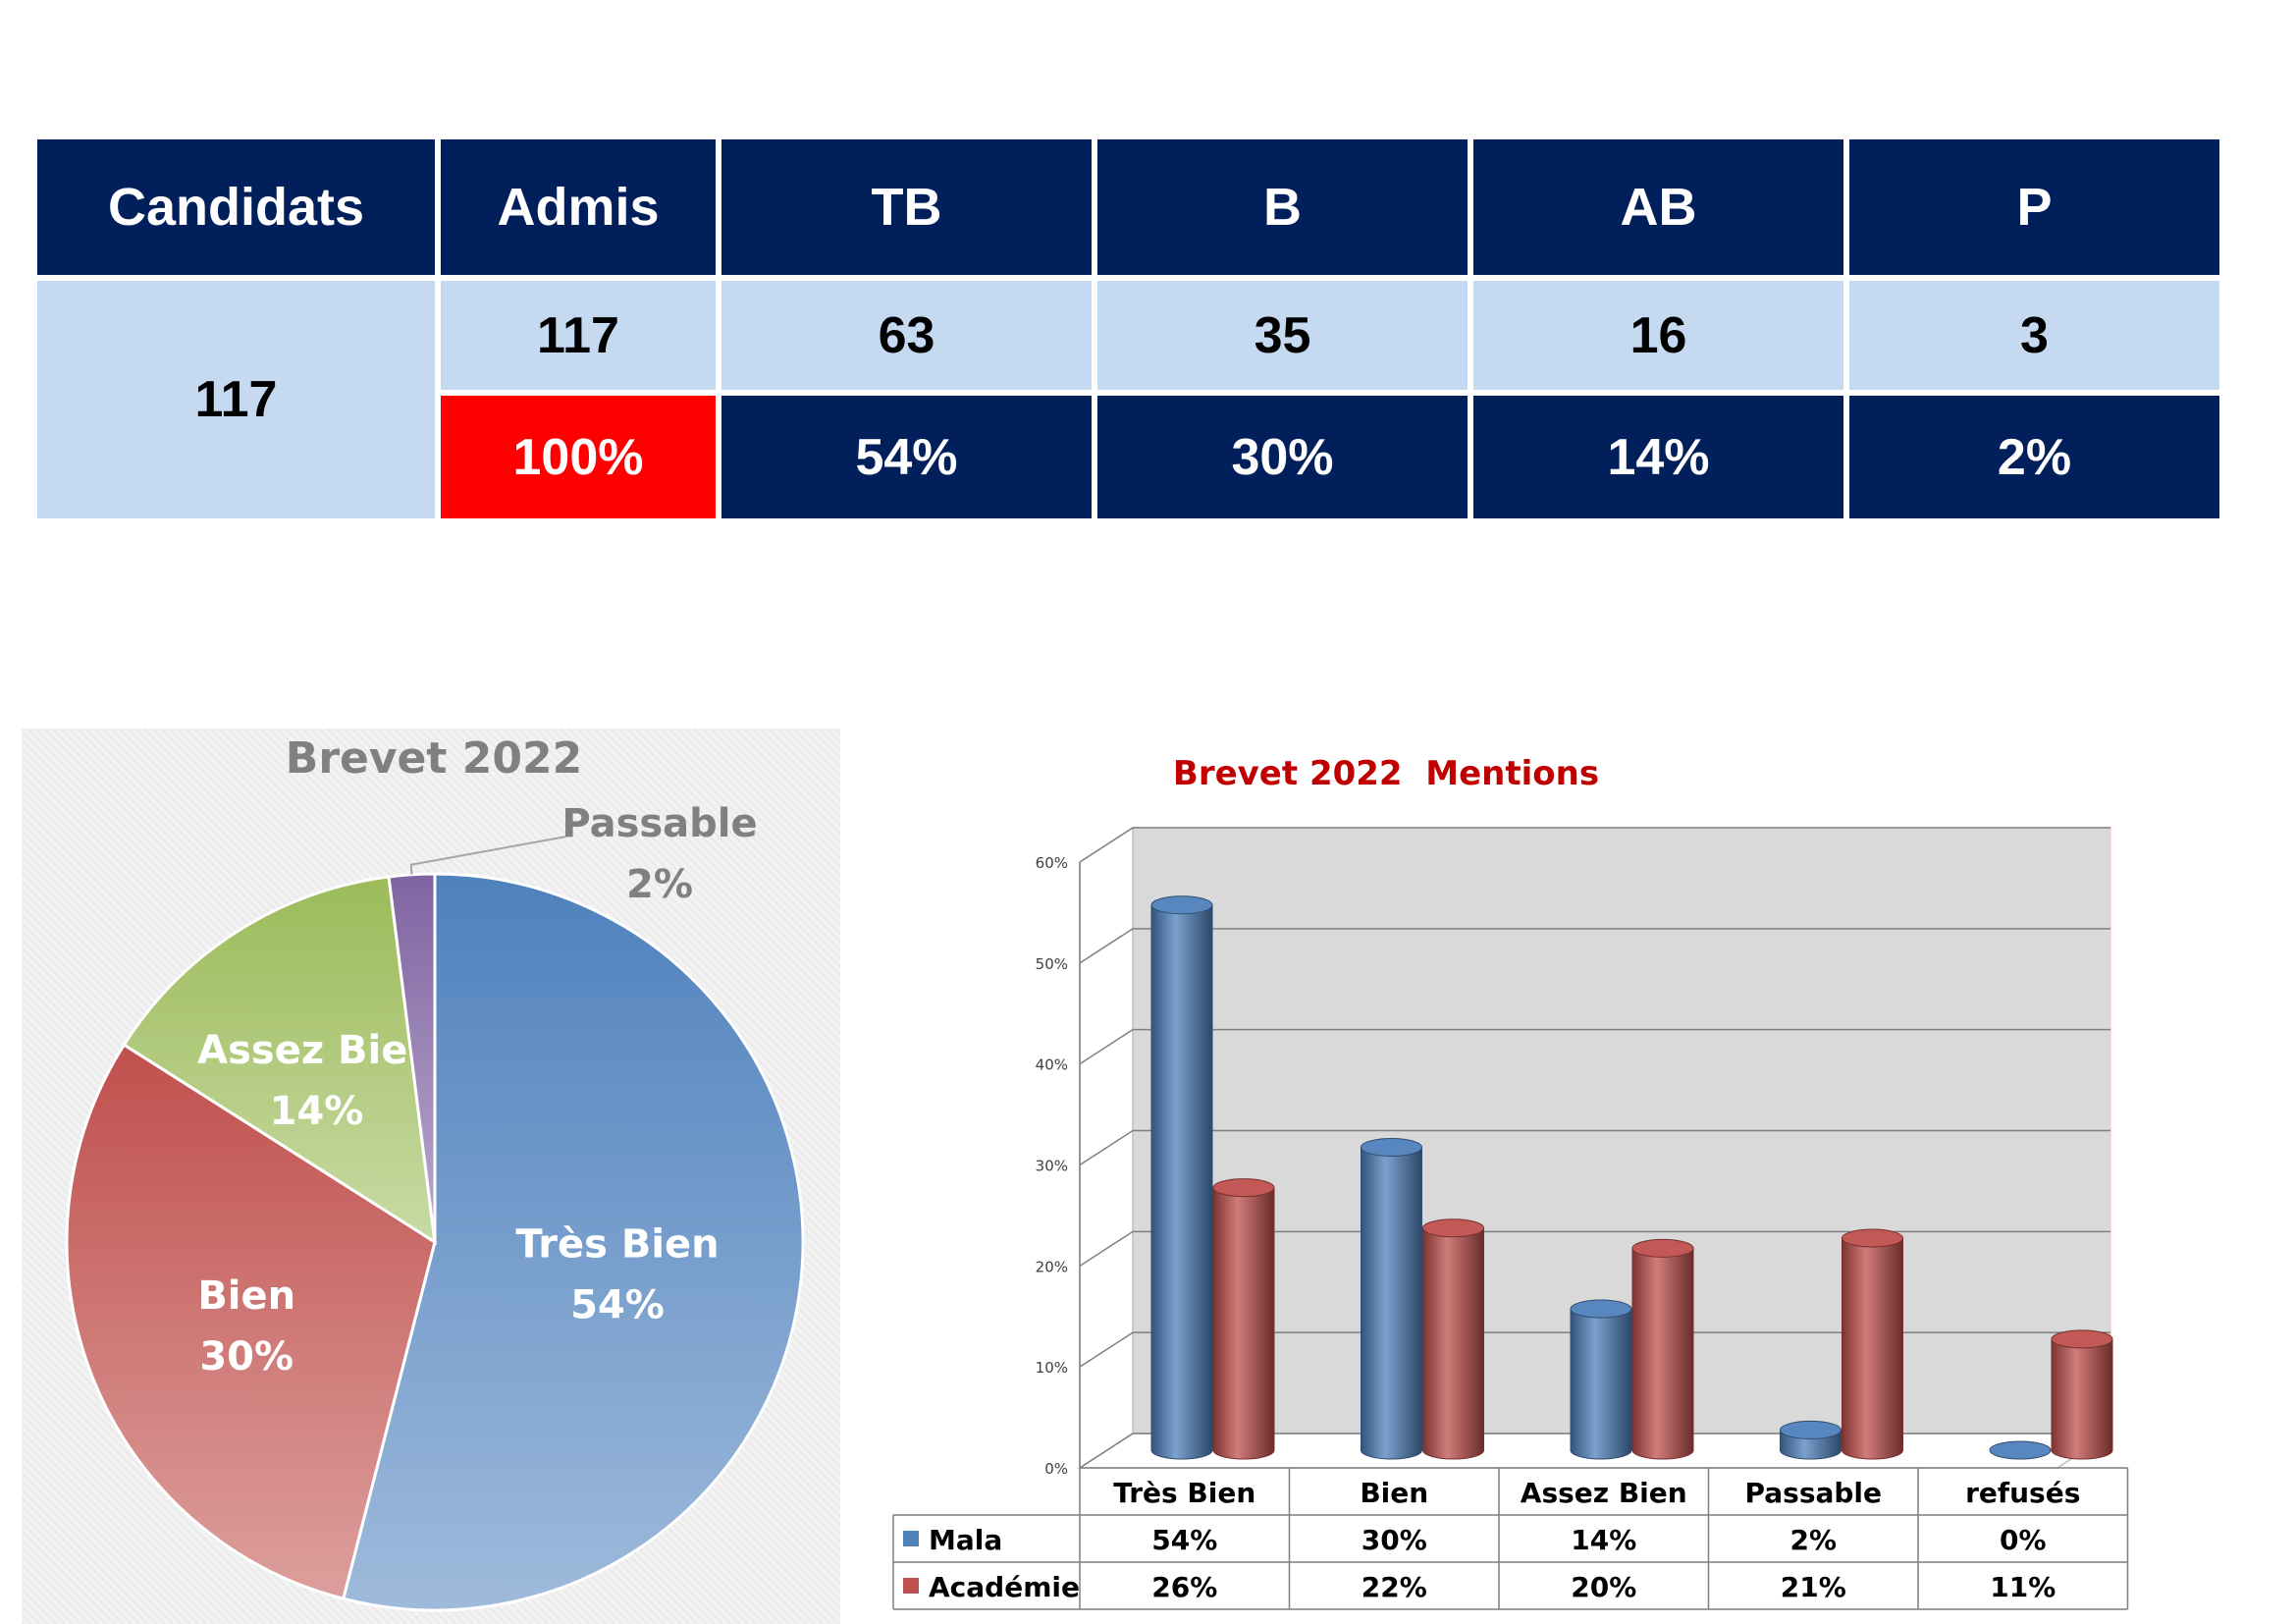  I want to click on x-category-label: Passable, so click(1813, 1493).